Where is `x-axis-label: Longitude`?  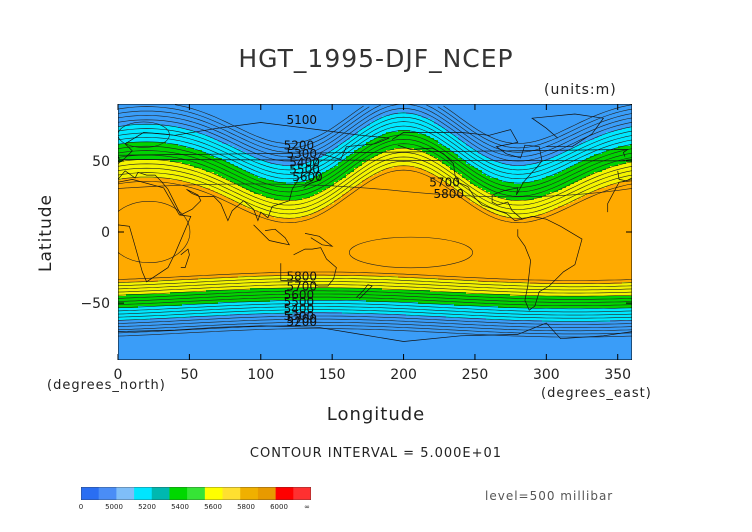
x-axis-label: Longitude is located at coordinates (376, 414).